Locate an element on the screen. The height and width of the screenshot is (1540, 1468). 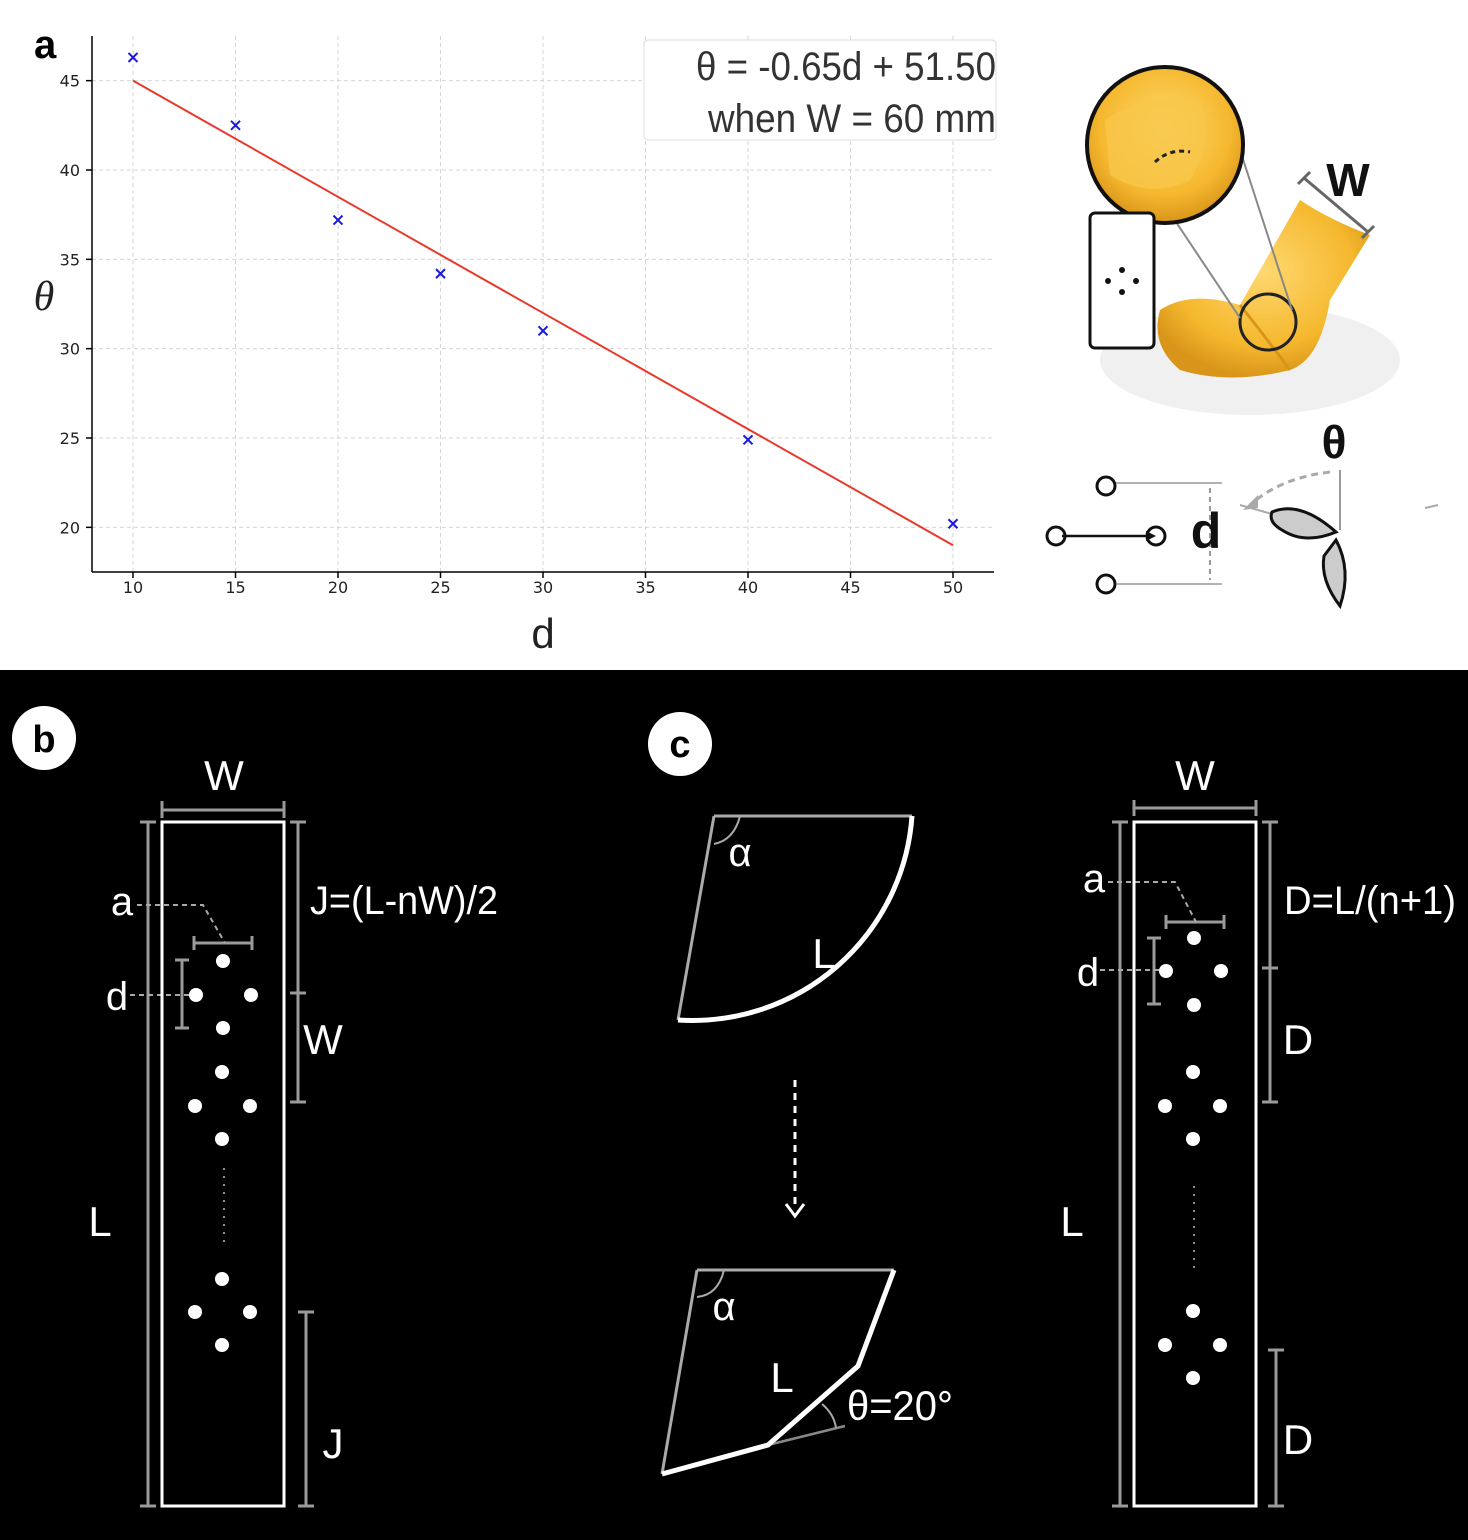
inset-illustration: W θ d is located at coordinates (1242, 337).